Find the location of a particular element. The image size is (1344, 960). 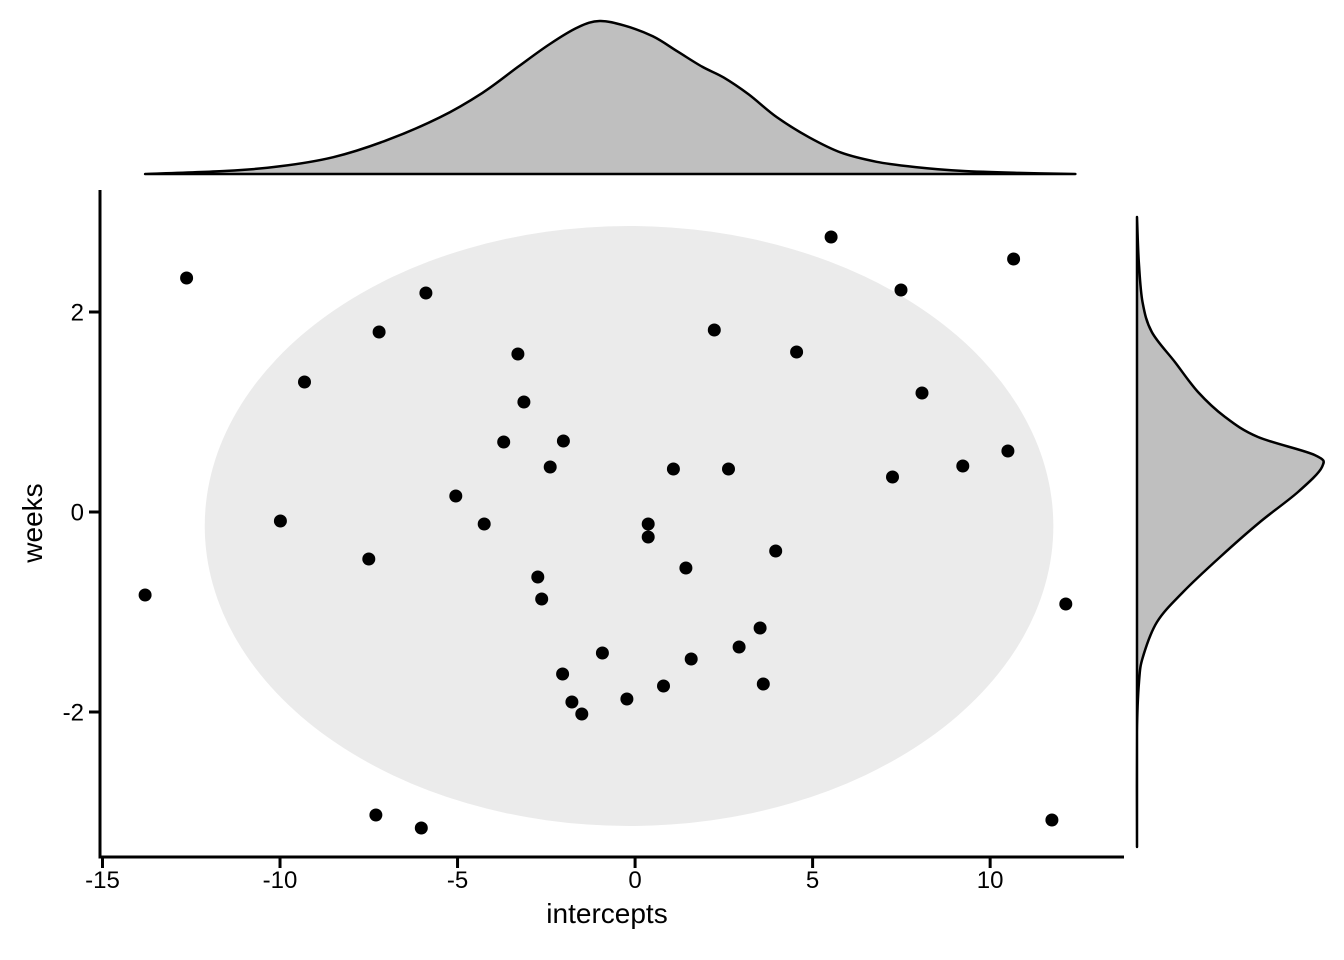

y-axis-title: weeks is located at coordinates (32, 523).